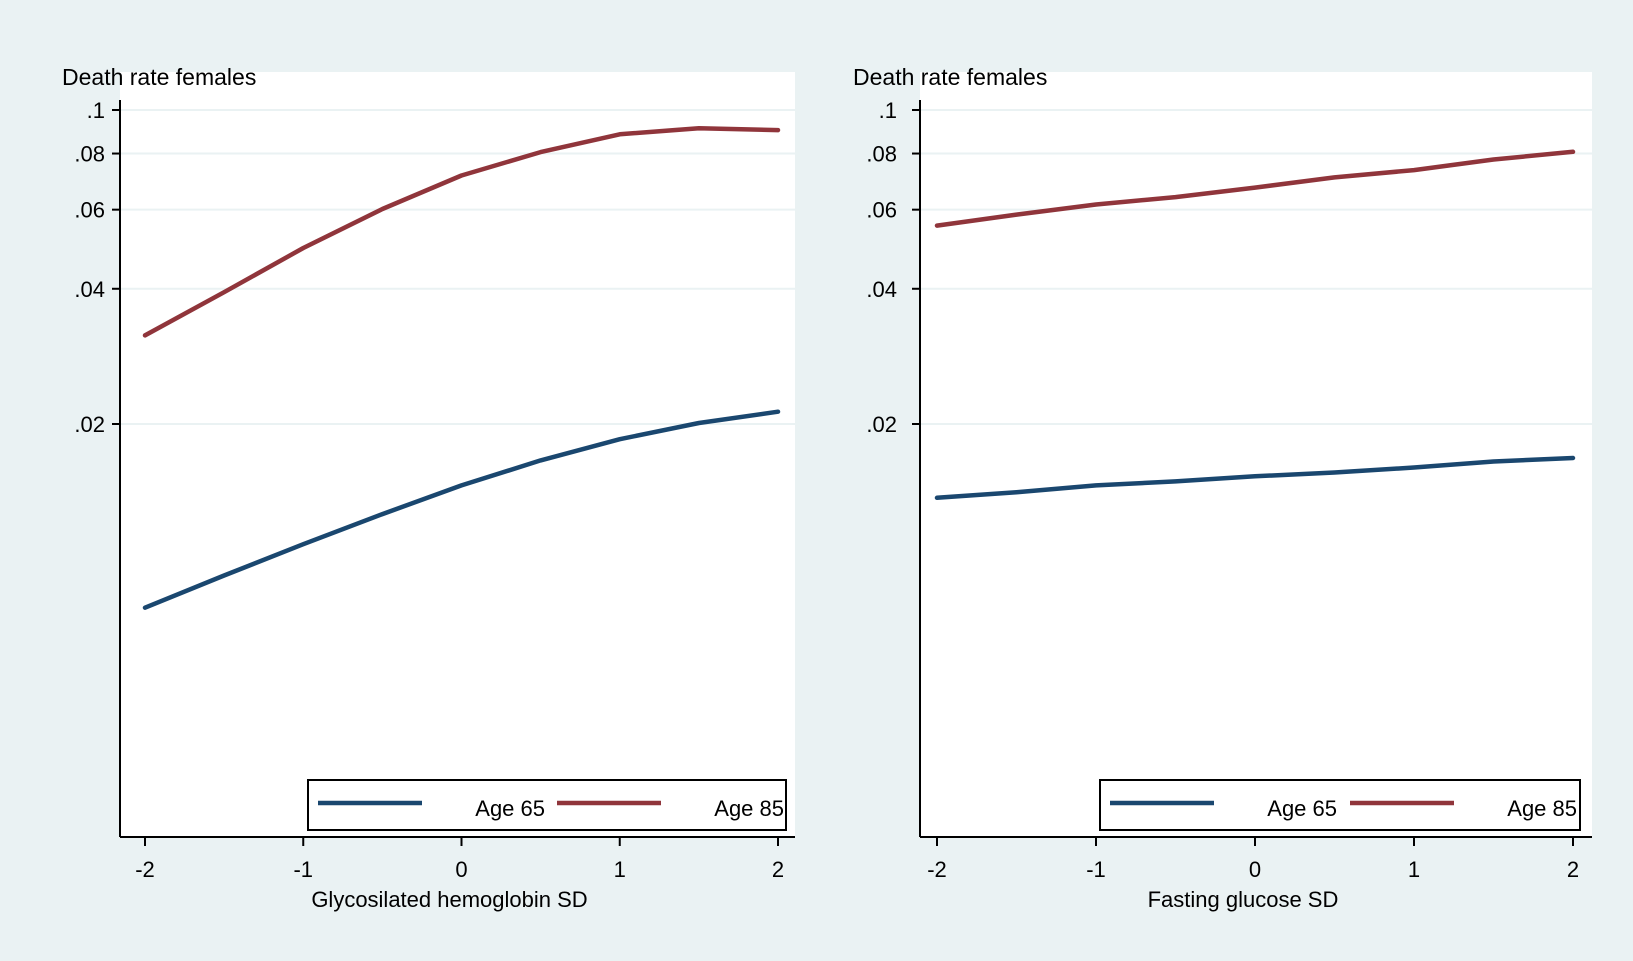  I want to click on x-axis-label: Fasting glucose SD, so click(1243, 899).